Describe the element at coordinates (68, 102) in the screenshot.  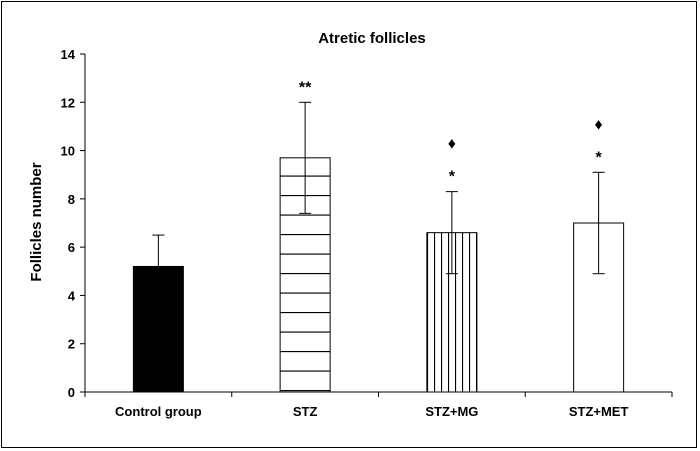
I see `y-tick-label: 12` at that location.